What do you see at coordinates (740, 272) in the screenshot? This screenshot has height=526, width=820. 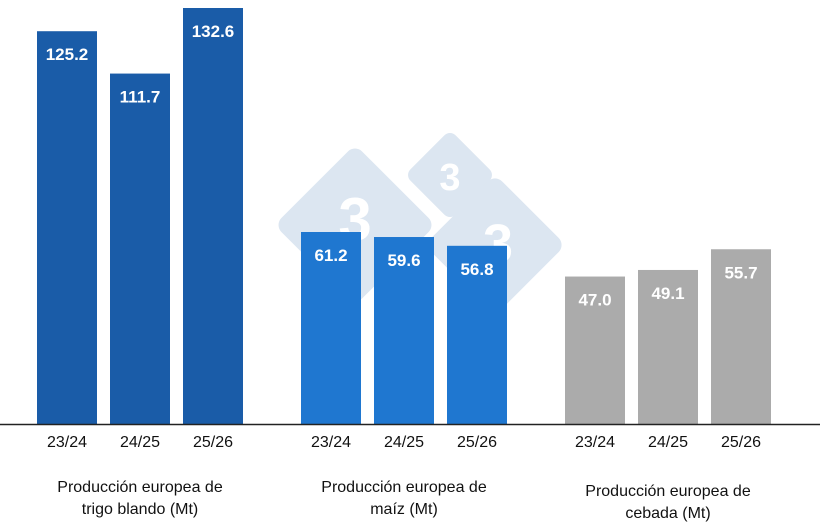 I see `data-label: 55.7` at bounding box center [740, 272].